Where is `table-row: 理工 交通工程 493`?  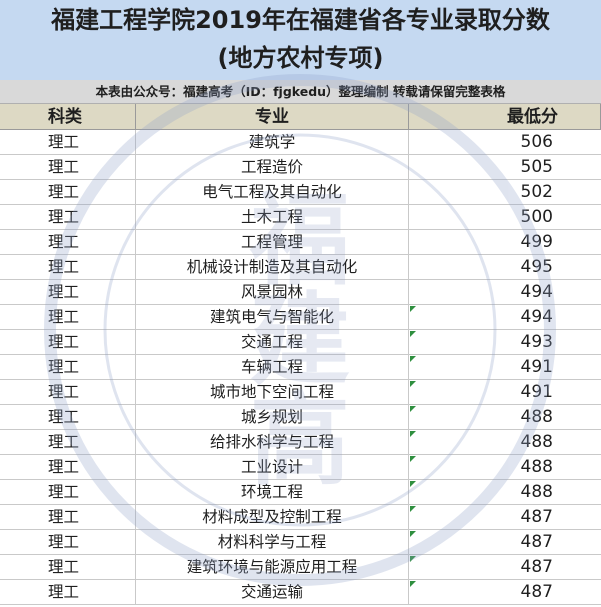
table-row: 理工 交通工程 493 is located at coordinates (300, 342).